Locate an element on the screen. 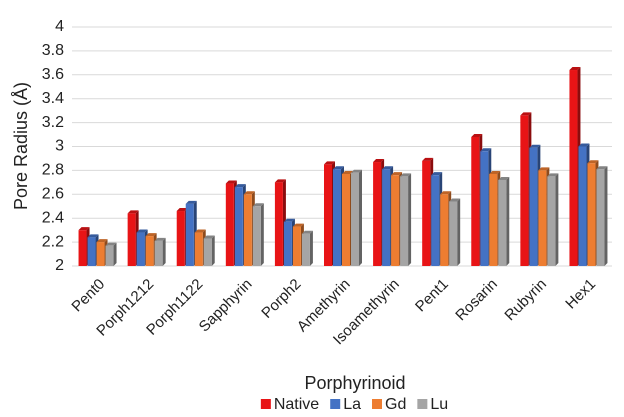 This screenshot has height=417, width=624. x-tick-label: Sapphyrin is located at coordinates (226, 306).